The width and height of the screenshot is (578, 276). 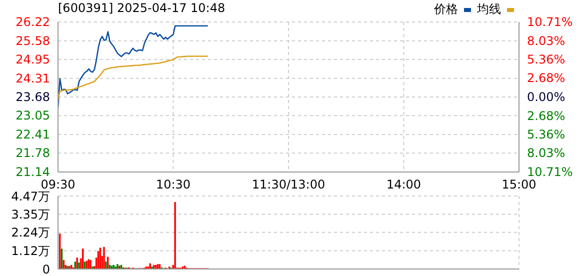 What do you see at coordinates (58, 185) in the screenshot?
I see `x-tick-label: 09:30` at bounding box center [58, 185].